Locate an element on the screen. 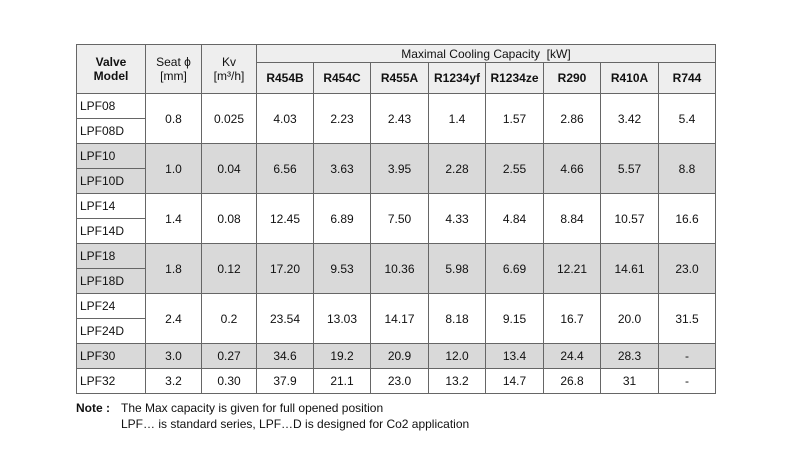 Image resolution: width=789 pixels, height=462 pixels. header-cell: Seat ϕ [mm] is located at coordinates (173, 69).